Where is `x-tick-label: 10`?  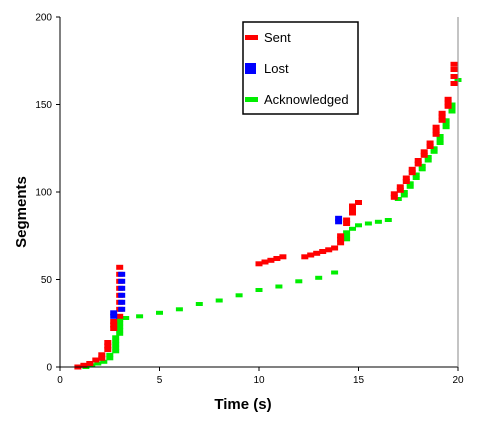 x-tick-label: 10 is located at coordinates (259, 380).